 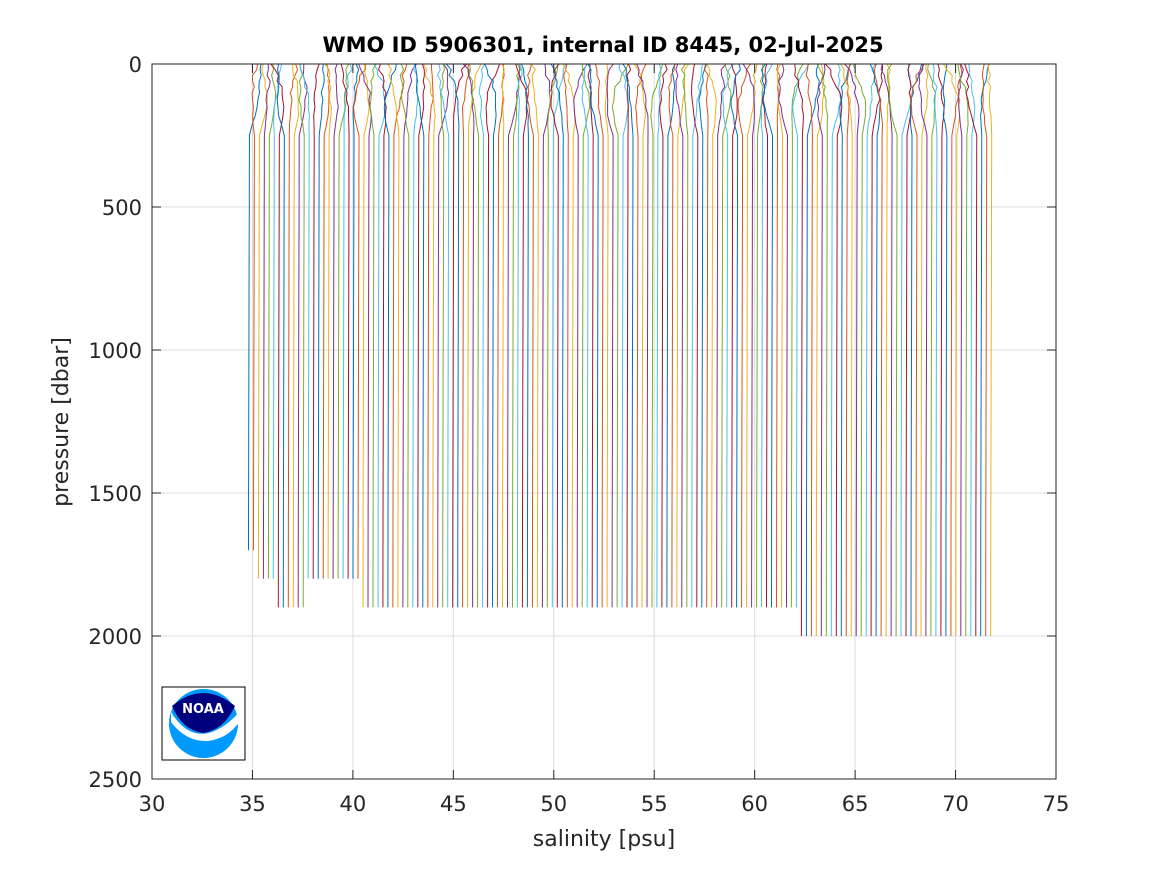 I want to click on x-axis-label: salinity [psu], so click(x=604, y=839).